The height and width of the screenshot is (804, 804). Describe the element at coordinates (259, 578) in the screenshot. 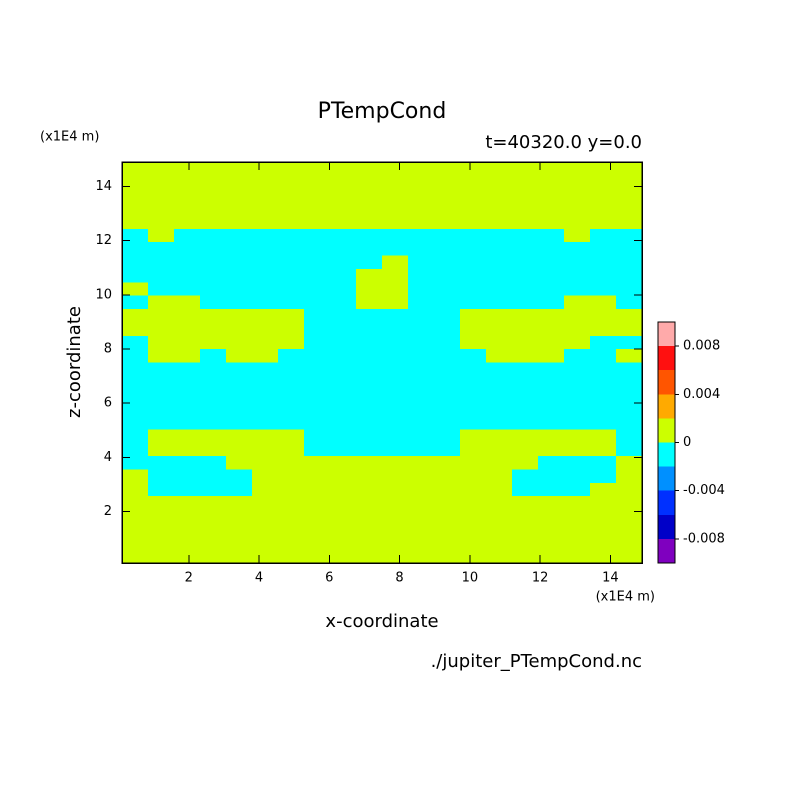

I see `x-tick-label: 4` at that location.